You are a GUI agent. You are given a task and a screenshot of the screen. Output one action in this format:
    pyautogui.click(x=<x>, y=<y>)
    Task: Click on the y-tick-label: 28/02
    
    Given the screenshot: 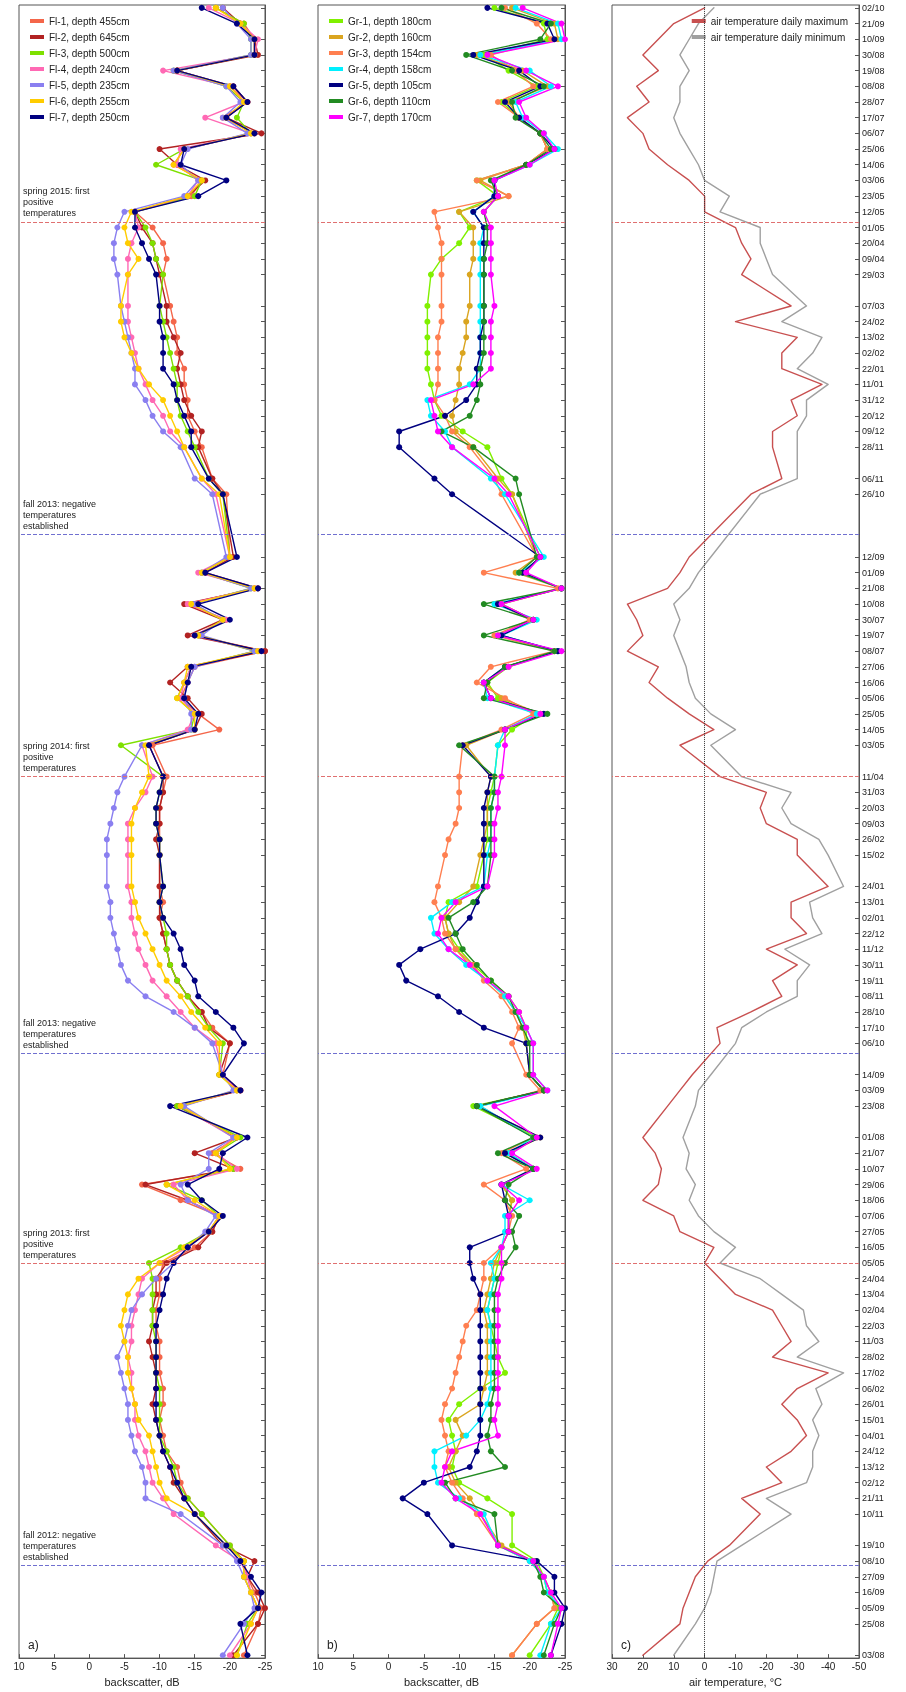 What is the action you would take?
    pyautogui.click(x=873, y=1357)
    